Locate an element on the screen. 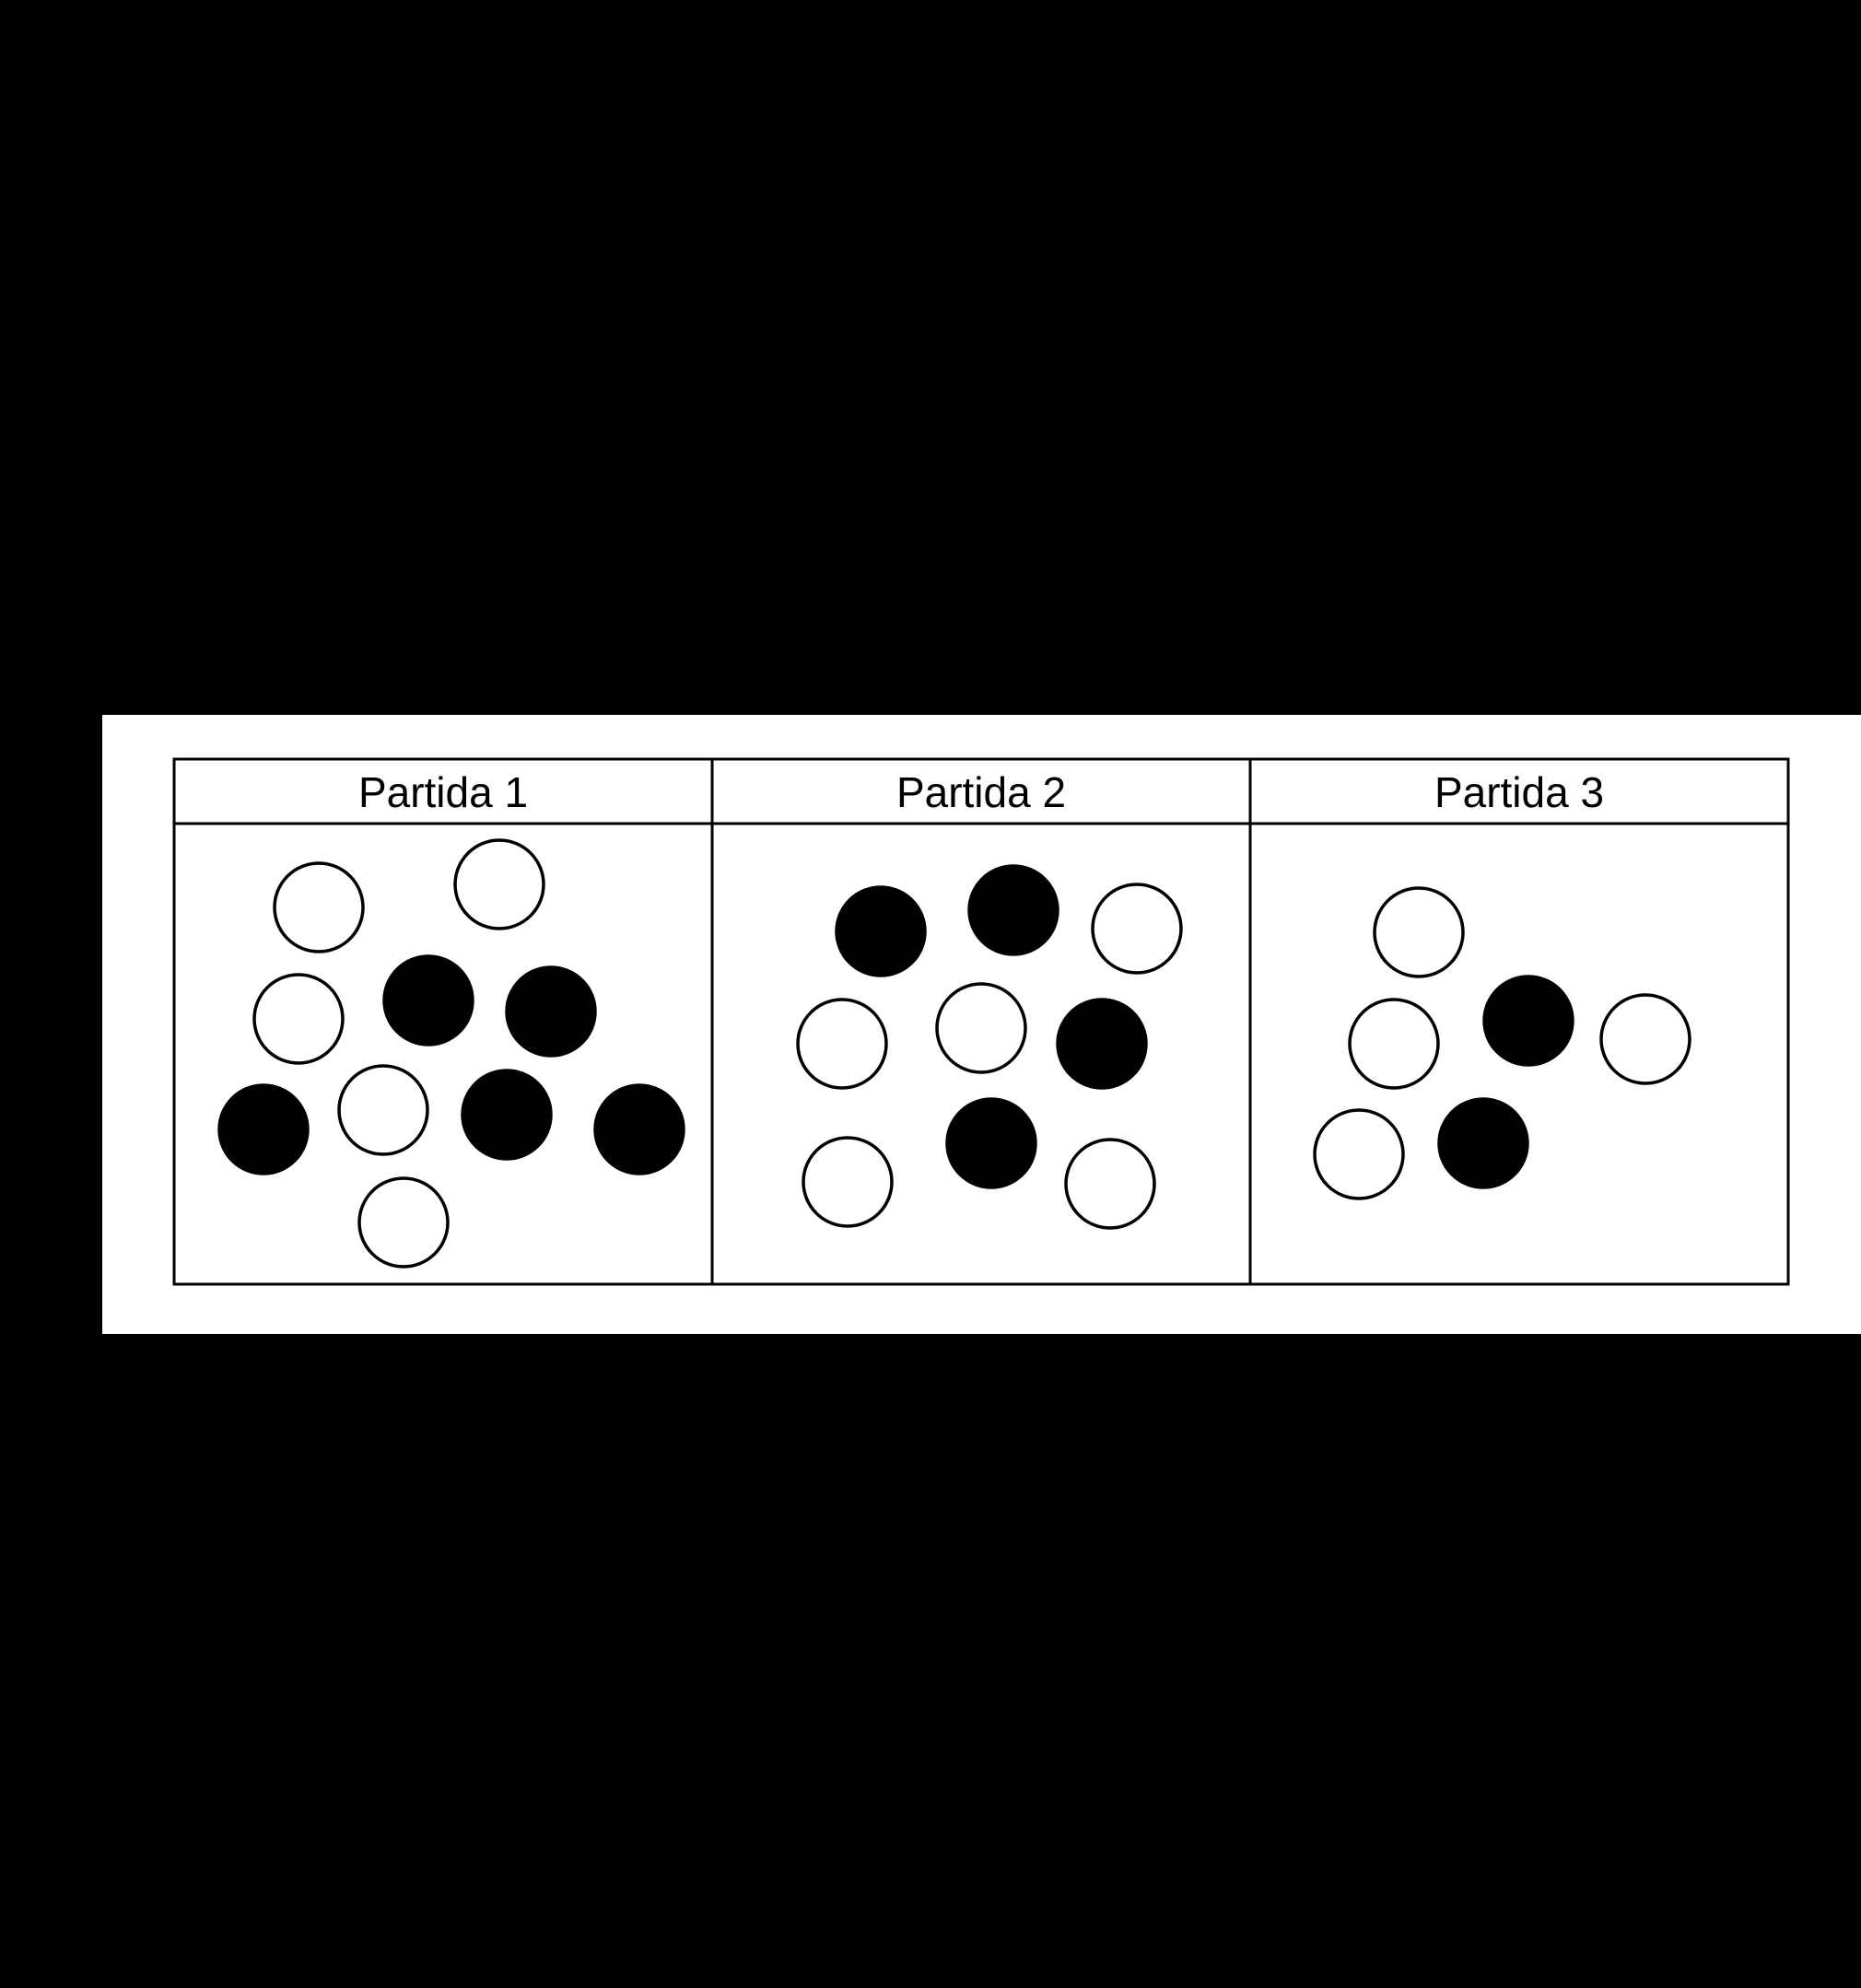 This screenshot has height=1988, width=1861. column-headers: Partida 1 Partida 2 Partida 3 is located at coordinates (981, 792).